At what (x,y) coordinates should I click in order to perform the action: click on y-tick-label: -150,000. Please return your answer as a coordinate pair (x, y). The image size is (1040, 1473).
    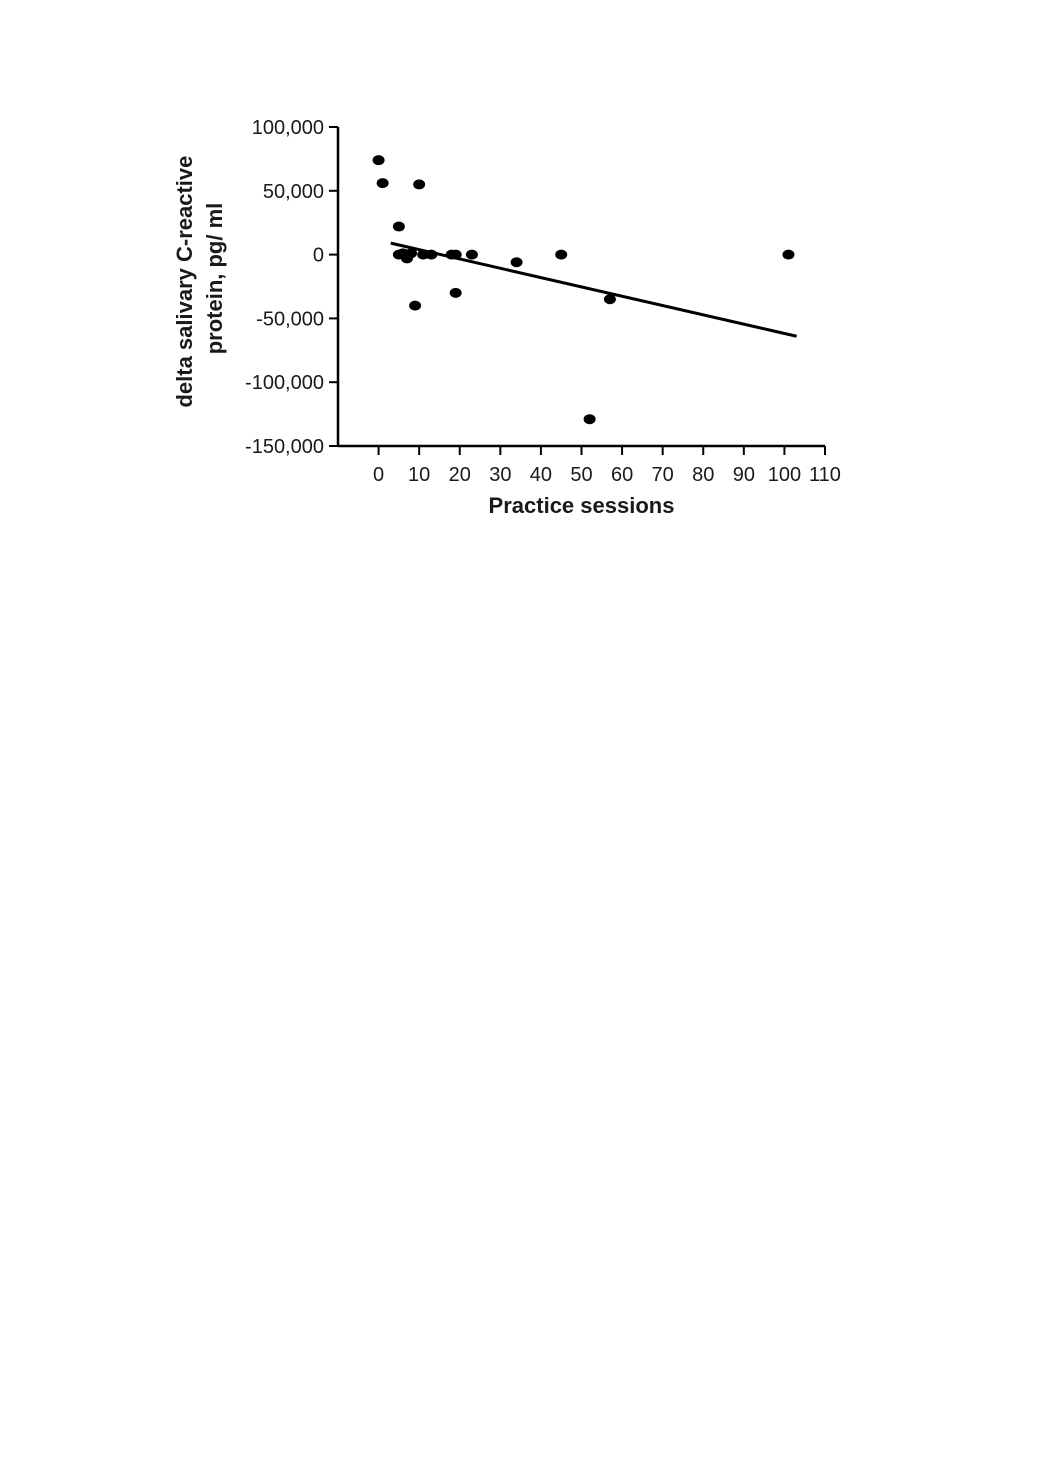
    Looking at the image, I should click on (284, 447).